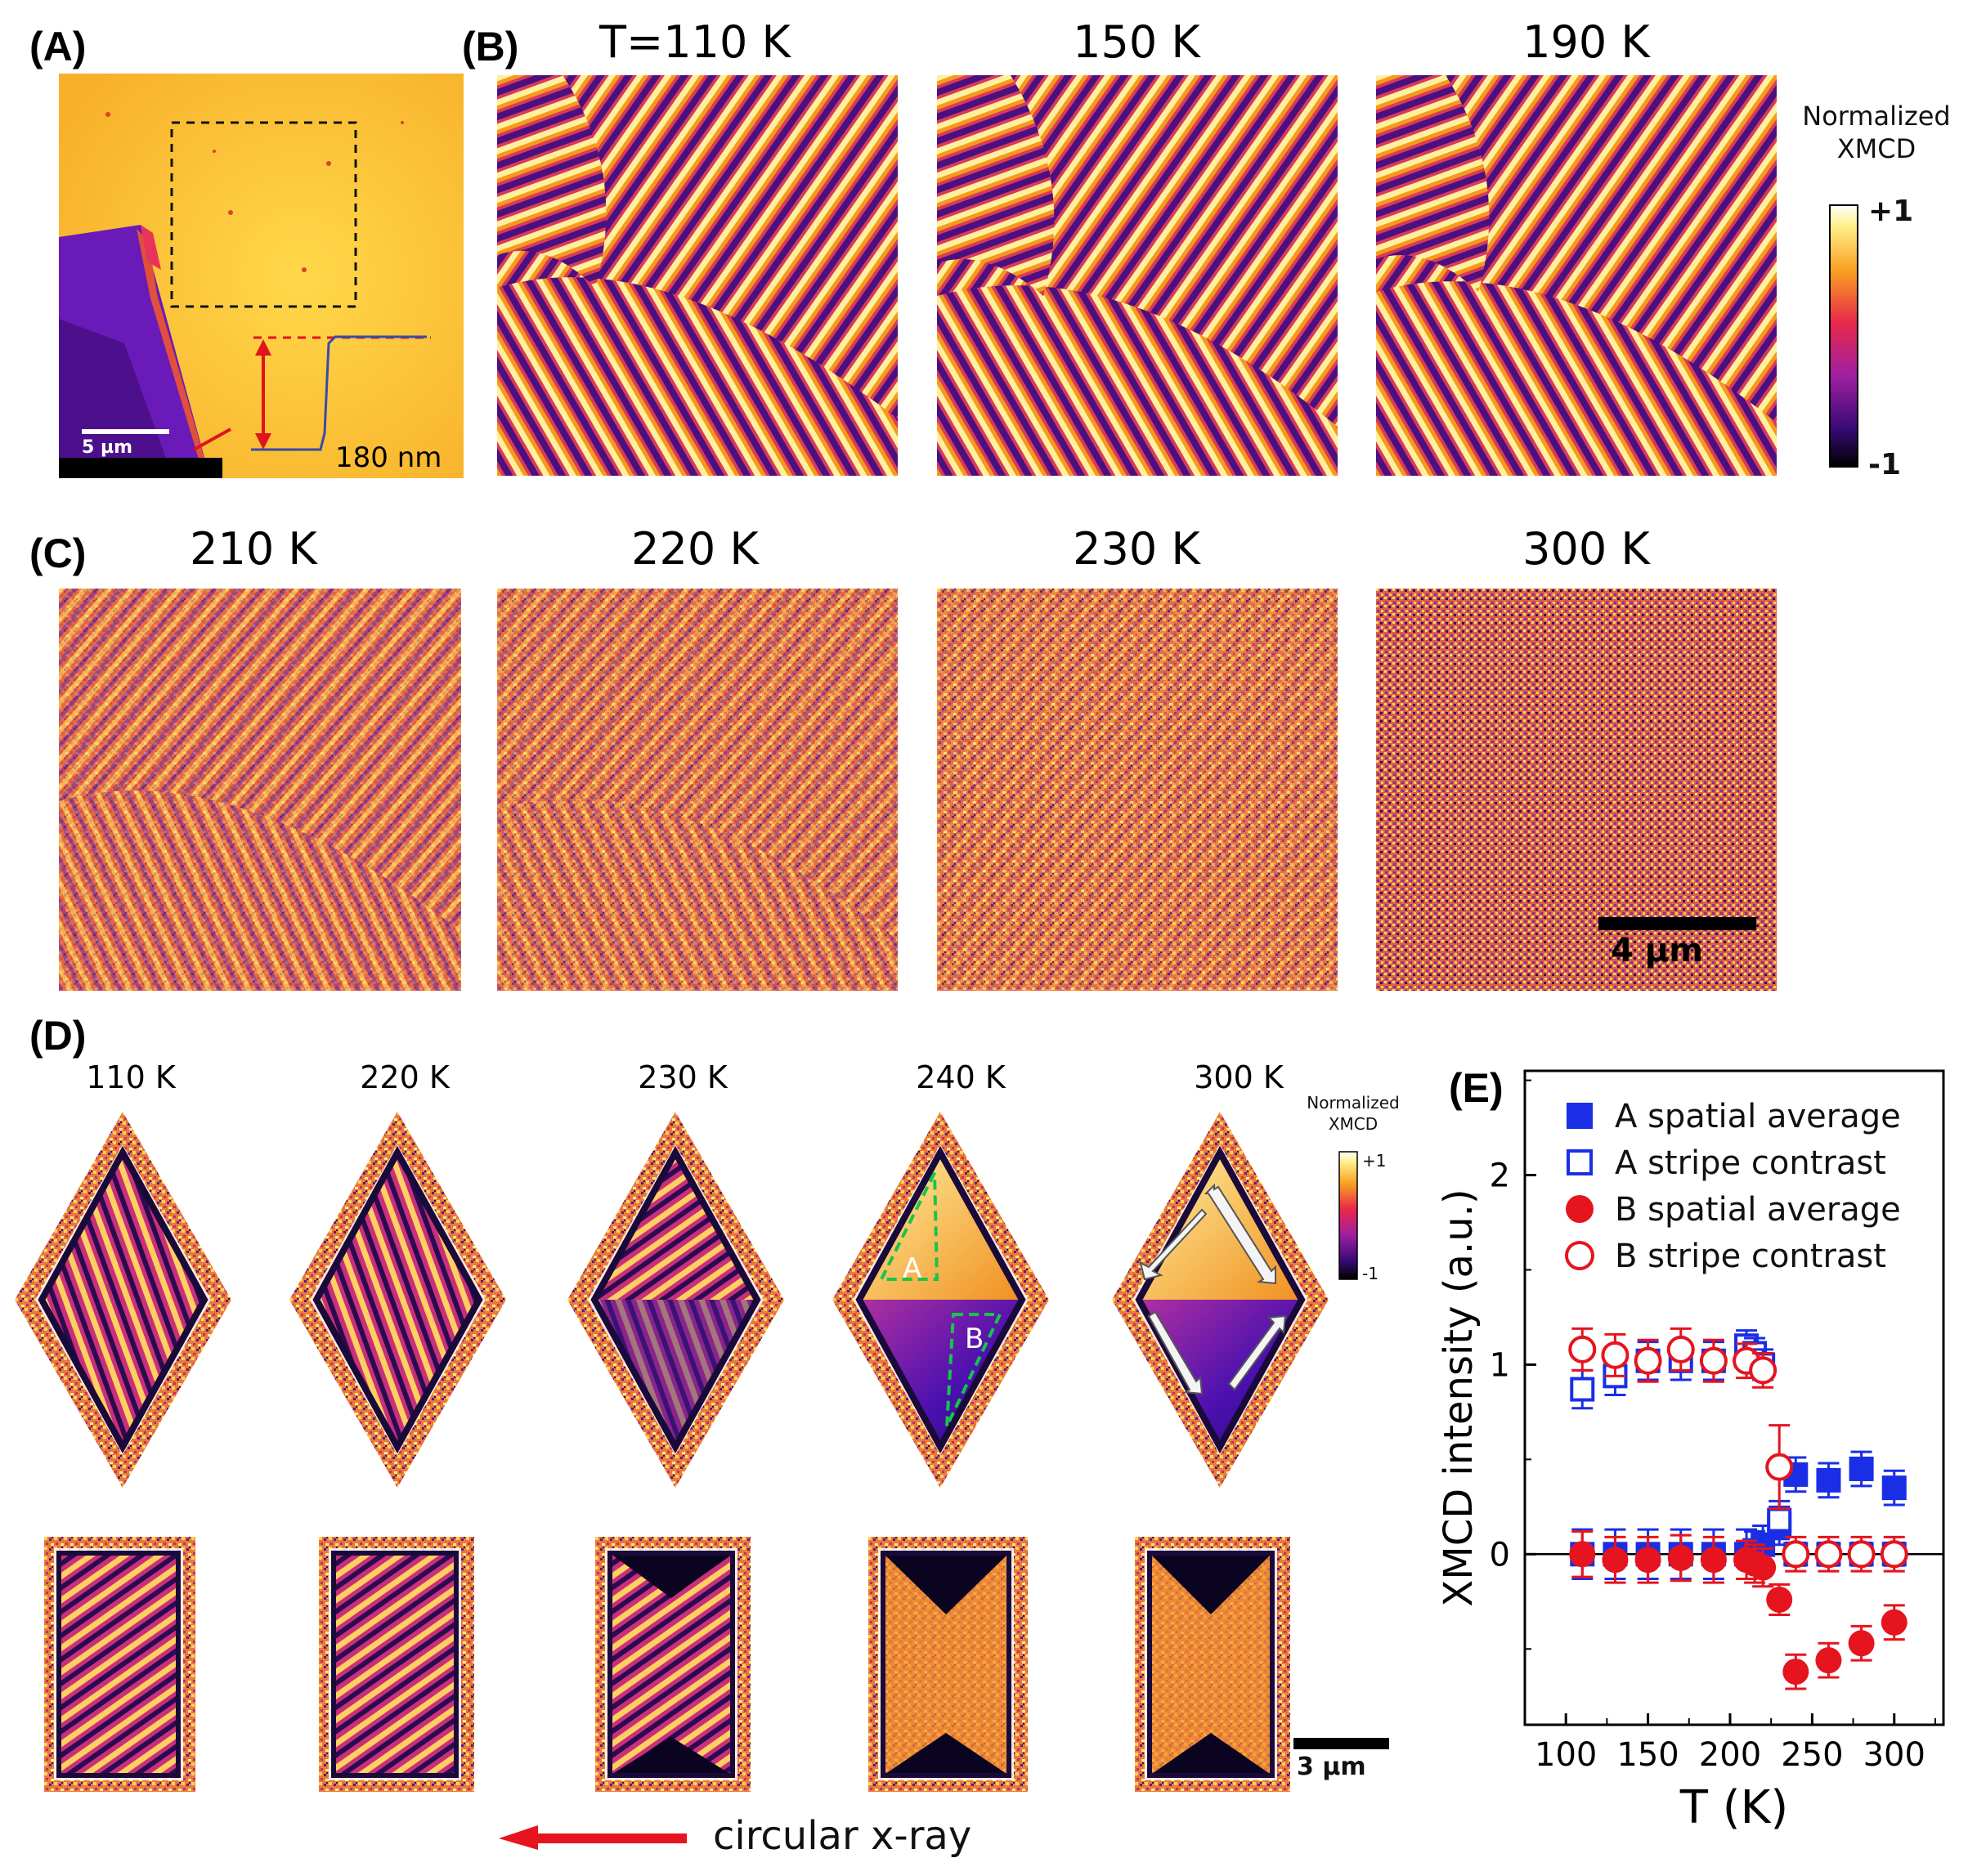 This screenshot has width=1968, height=1876. Describe the element at coordinates (1586, 549) in the screenshot. I see `temp-label-c4: 300 K` at that location.